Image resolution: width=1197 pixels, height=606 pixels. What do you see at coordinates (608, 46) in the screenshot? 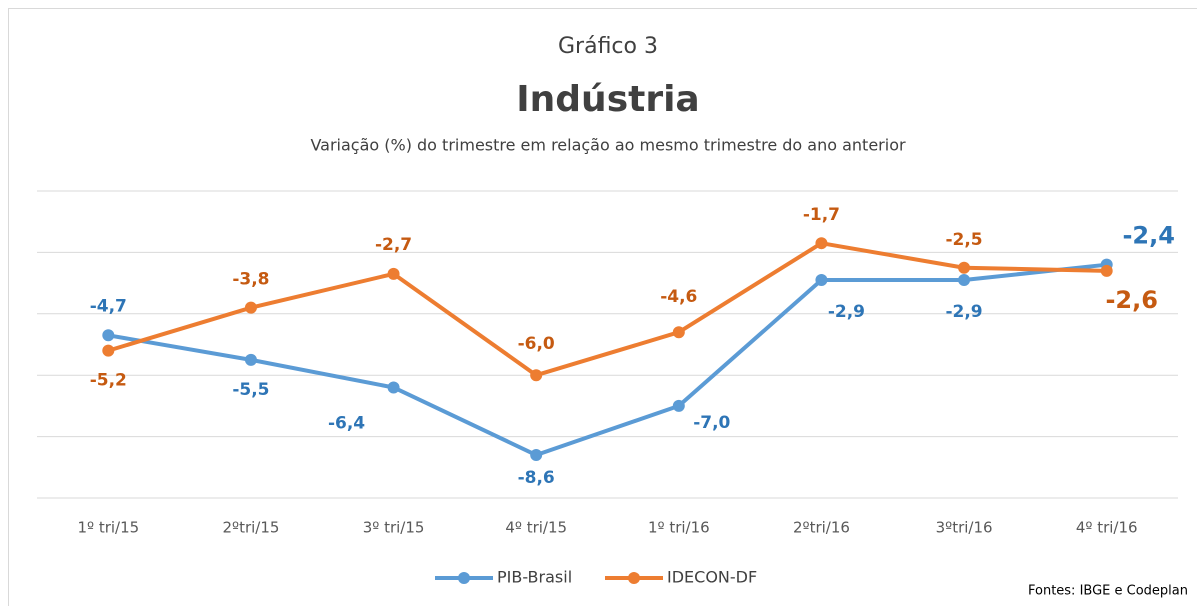
I see `chart-title: Gráfico 3` at bounding box center [608, 46].